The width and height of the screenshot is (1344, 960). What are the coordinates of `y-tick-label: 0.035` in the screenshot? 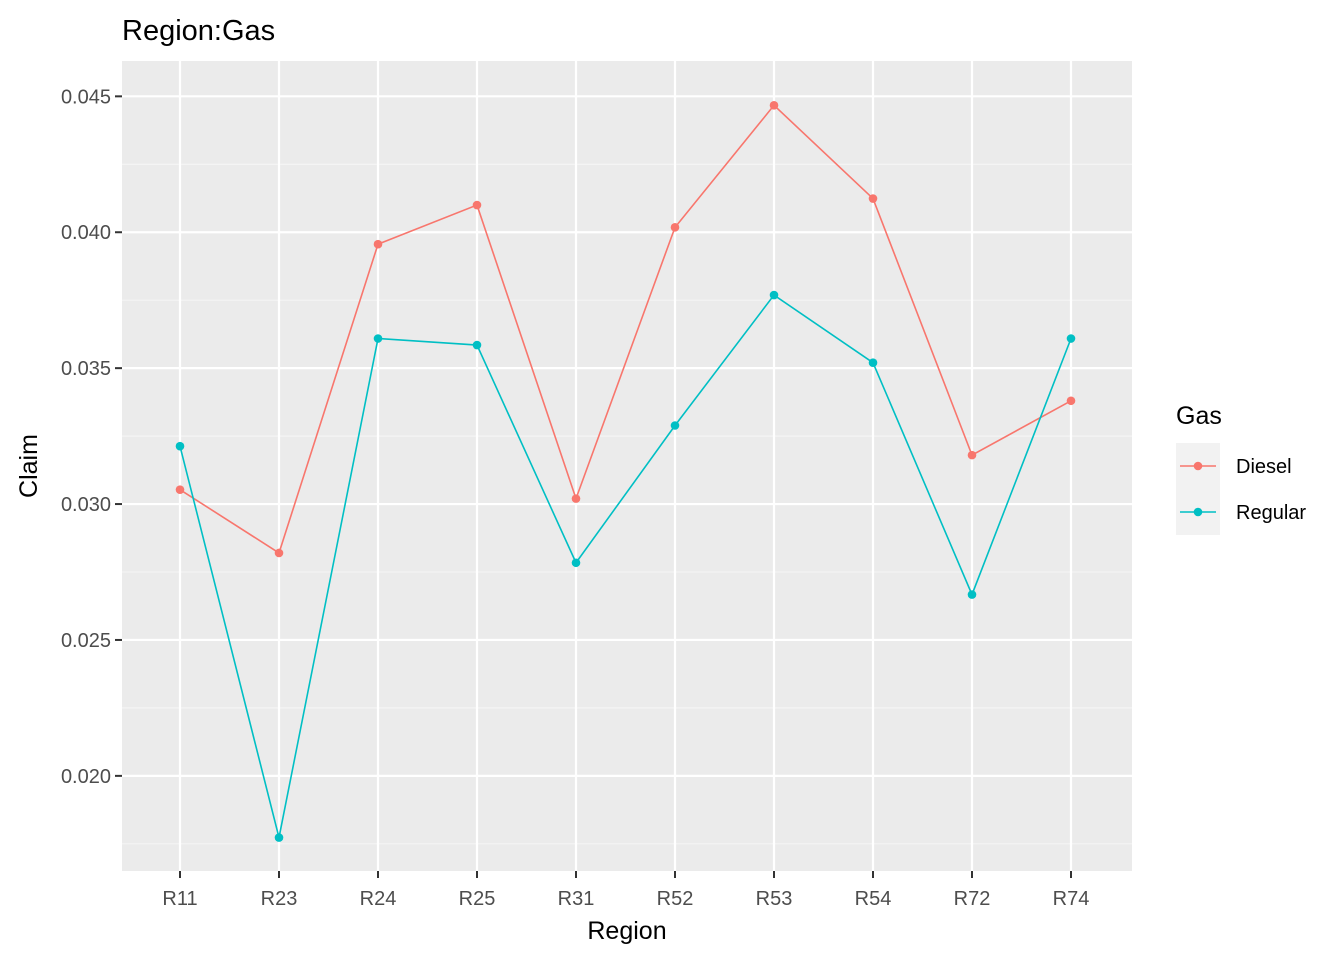 It's located at (86, 369).